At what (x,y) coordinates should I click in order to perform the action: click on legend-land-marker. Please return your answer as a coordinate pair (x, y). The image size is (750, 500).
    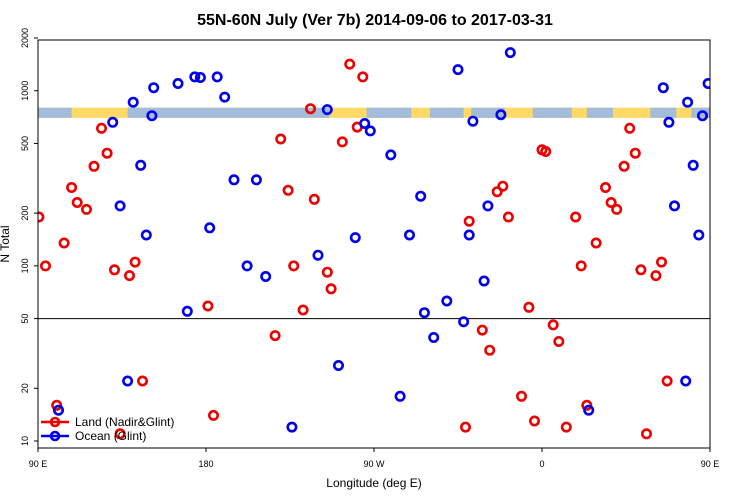
    Looking at the image, I should click on (55, 422).